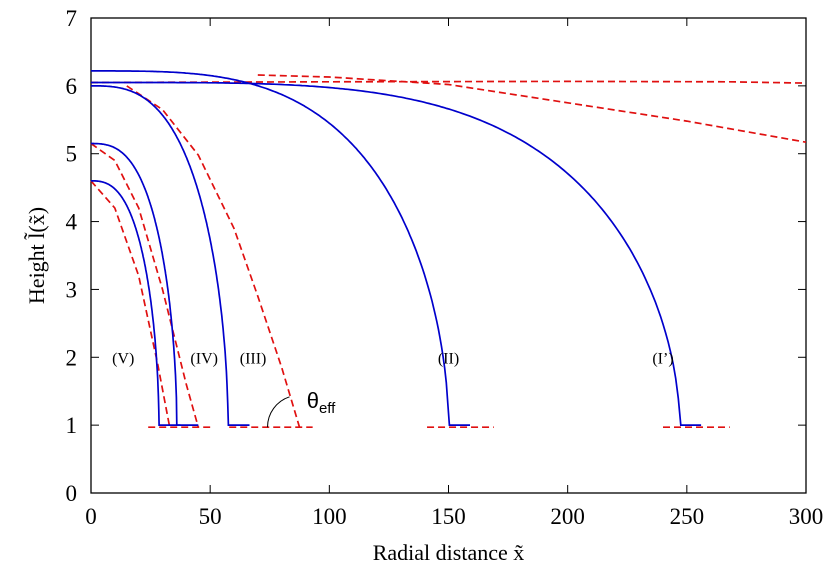  What do you see at coordinates (393, 358) in the screenshot?
I see `curve-labels: (I’) (II) (III) (IV) (V)` at bounding box center [393, 358].